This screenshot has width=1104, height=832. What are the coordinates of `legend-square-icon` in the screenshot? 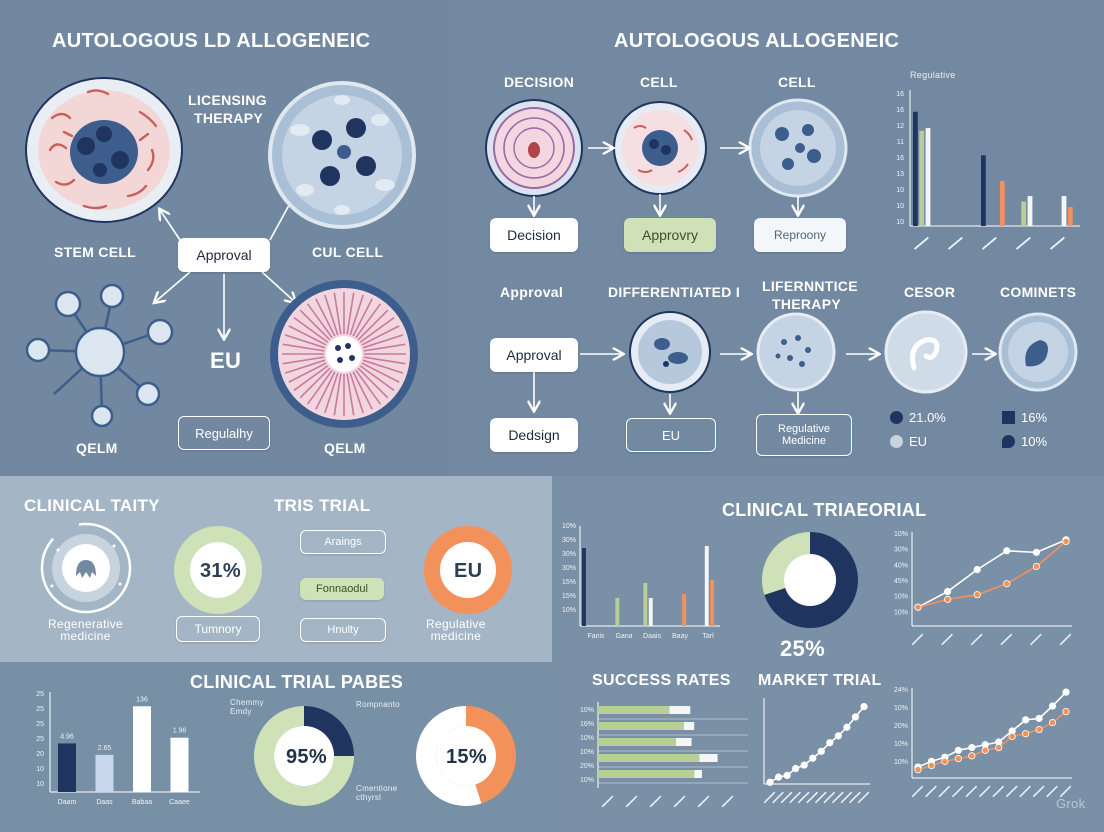 It's located at (1008, 417).